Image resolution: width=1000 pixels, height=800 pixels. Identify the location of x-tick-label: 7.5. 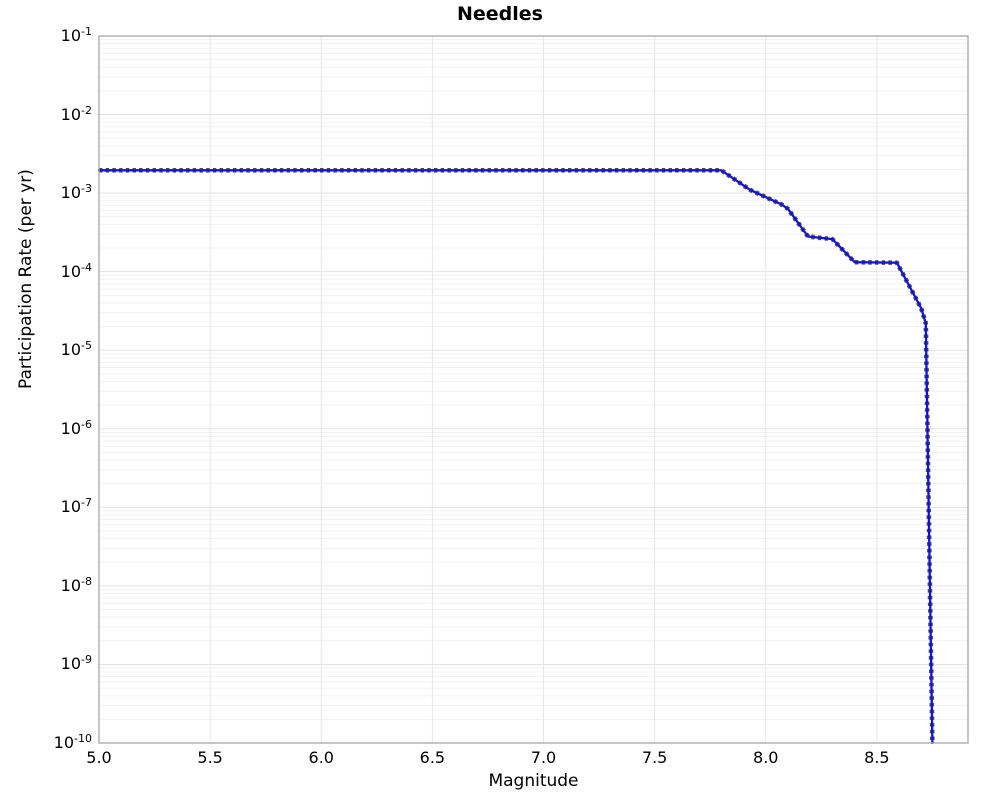
(654, 757).